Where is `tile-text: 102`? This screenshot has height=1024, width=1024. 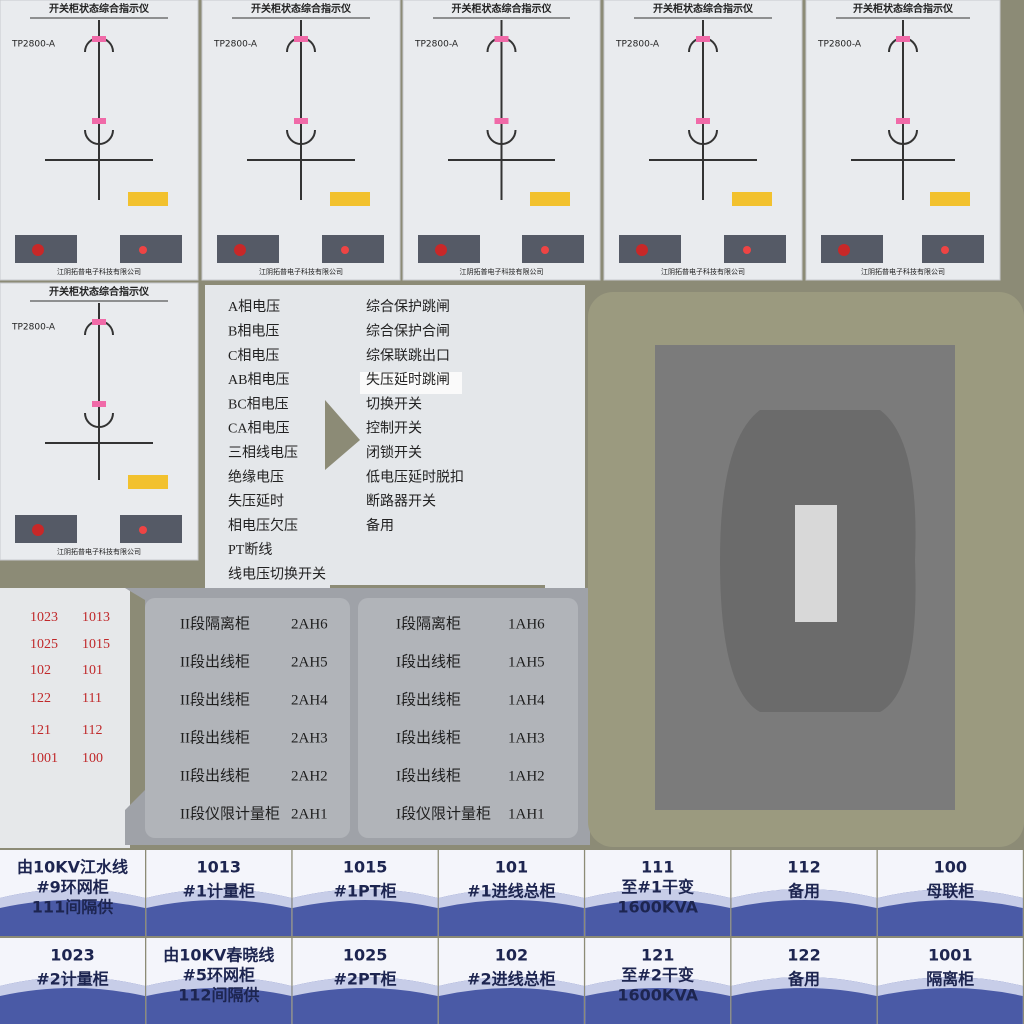
tile-text: 102 is located at coordinates (511, 955).